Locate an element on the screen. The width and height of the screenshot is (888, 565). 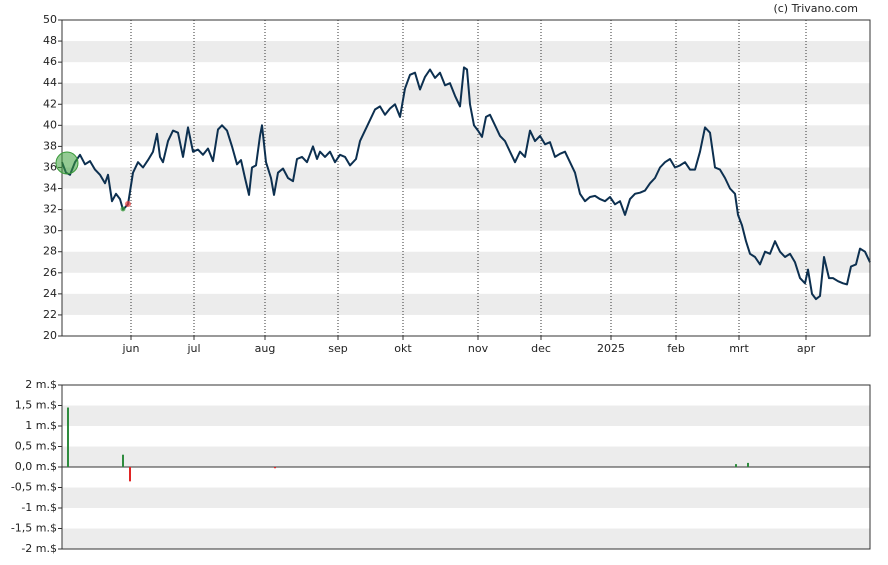
x-tick-label: jul is located at coordinates (193, 348).